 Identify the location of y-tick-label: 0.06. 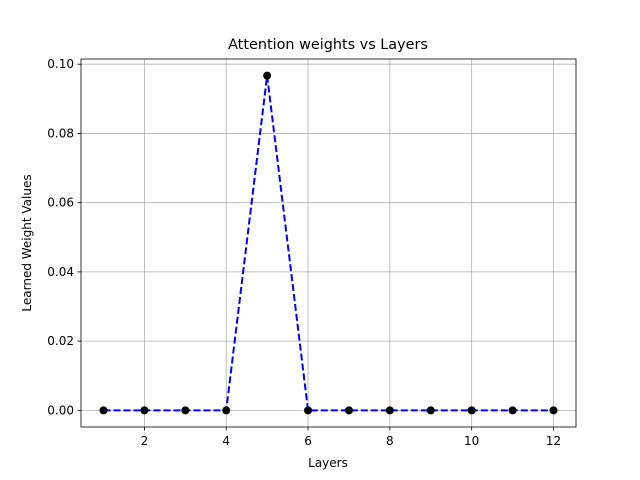
(60, 203).